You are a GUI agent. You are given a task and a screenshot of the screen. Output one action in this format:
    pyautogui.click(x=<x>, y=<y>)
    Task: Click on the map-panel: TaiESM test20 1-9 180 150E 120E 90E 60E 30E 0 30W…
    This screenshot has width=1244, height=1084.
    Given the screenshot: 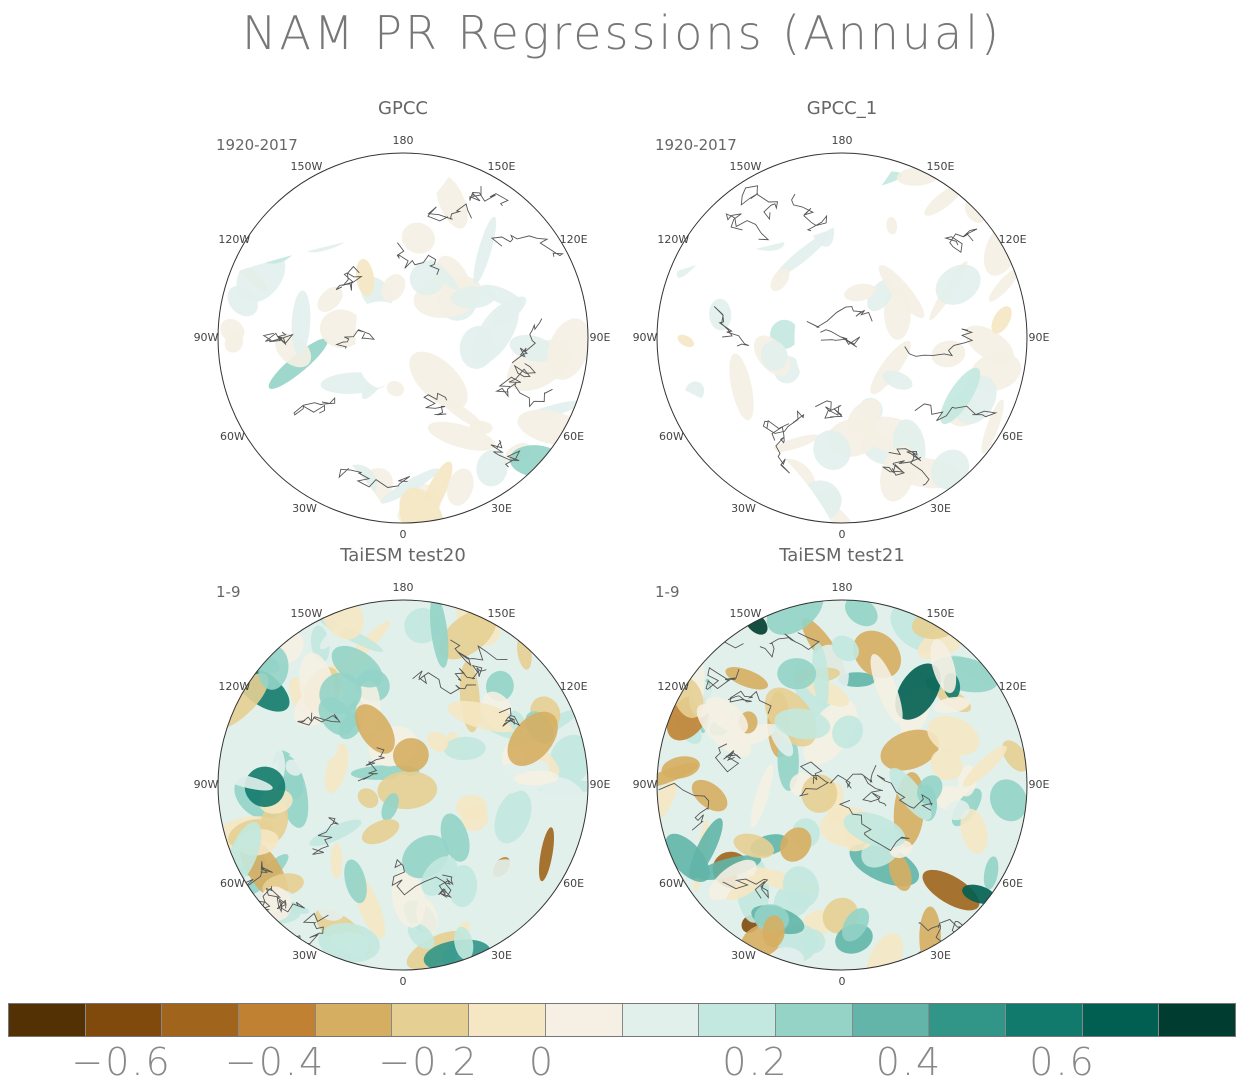 What is the action you would take?
    pyautogui.click(x=403, y=766)
    